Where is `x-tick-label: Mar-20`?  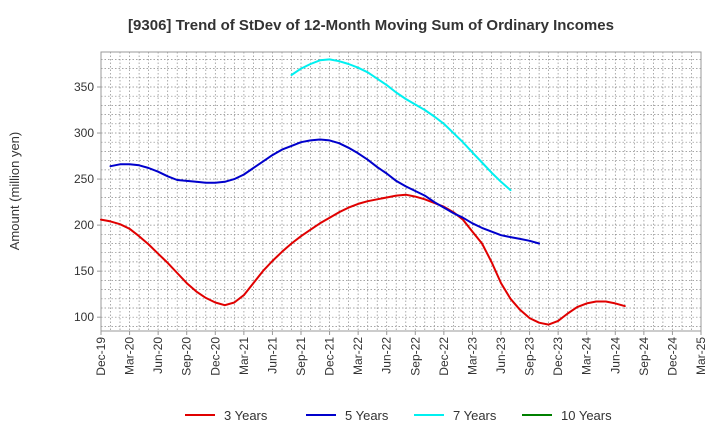 x-tick-label: Mar-20 is located at coordinates (130, 356).